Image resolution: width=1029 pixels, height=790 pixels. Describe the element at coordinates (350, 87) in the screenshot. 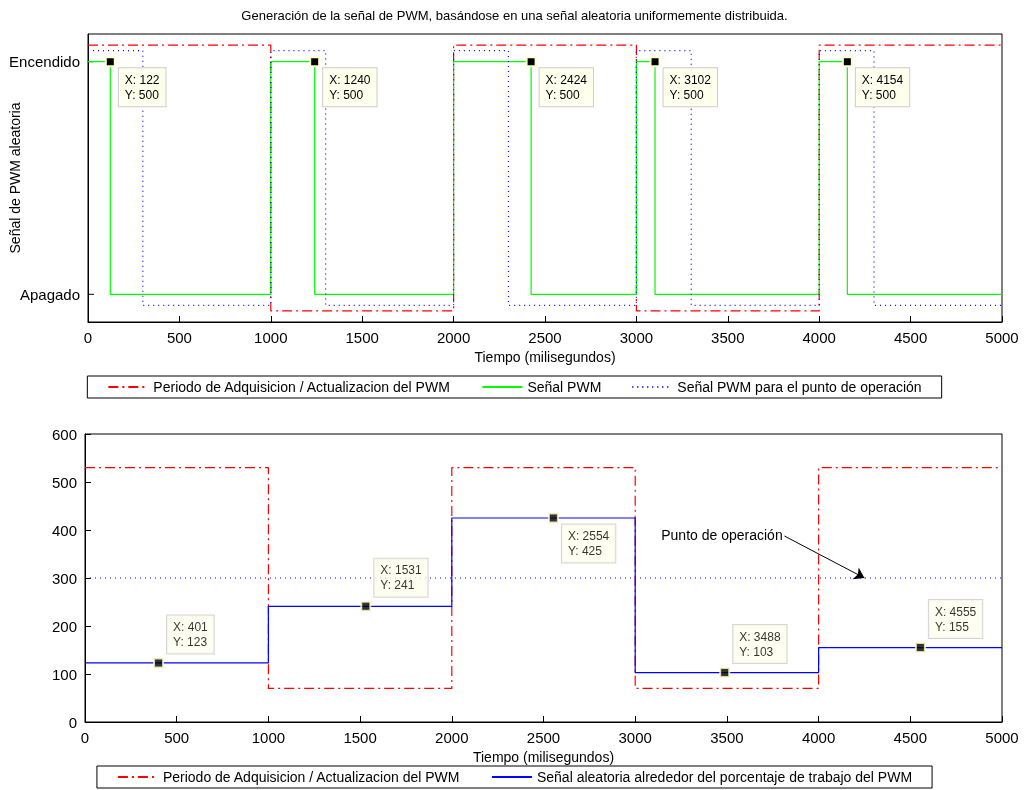

I see `annotation: X: 1240 Y: 500` at that location.